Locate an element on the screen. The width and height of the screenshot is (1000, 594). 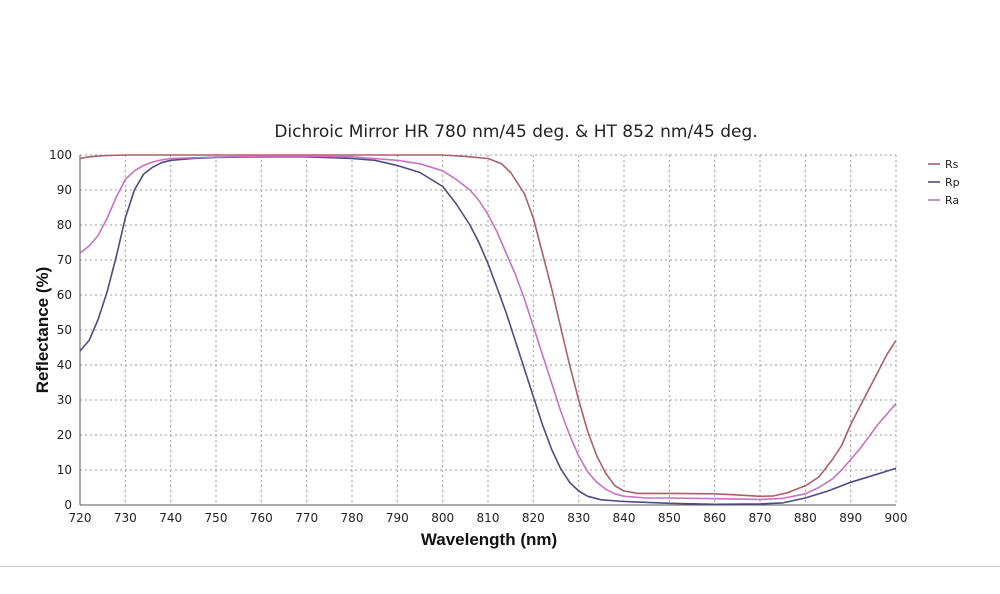
x-tick-label: 880 is located at coordinates (805, 518).